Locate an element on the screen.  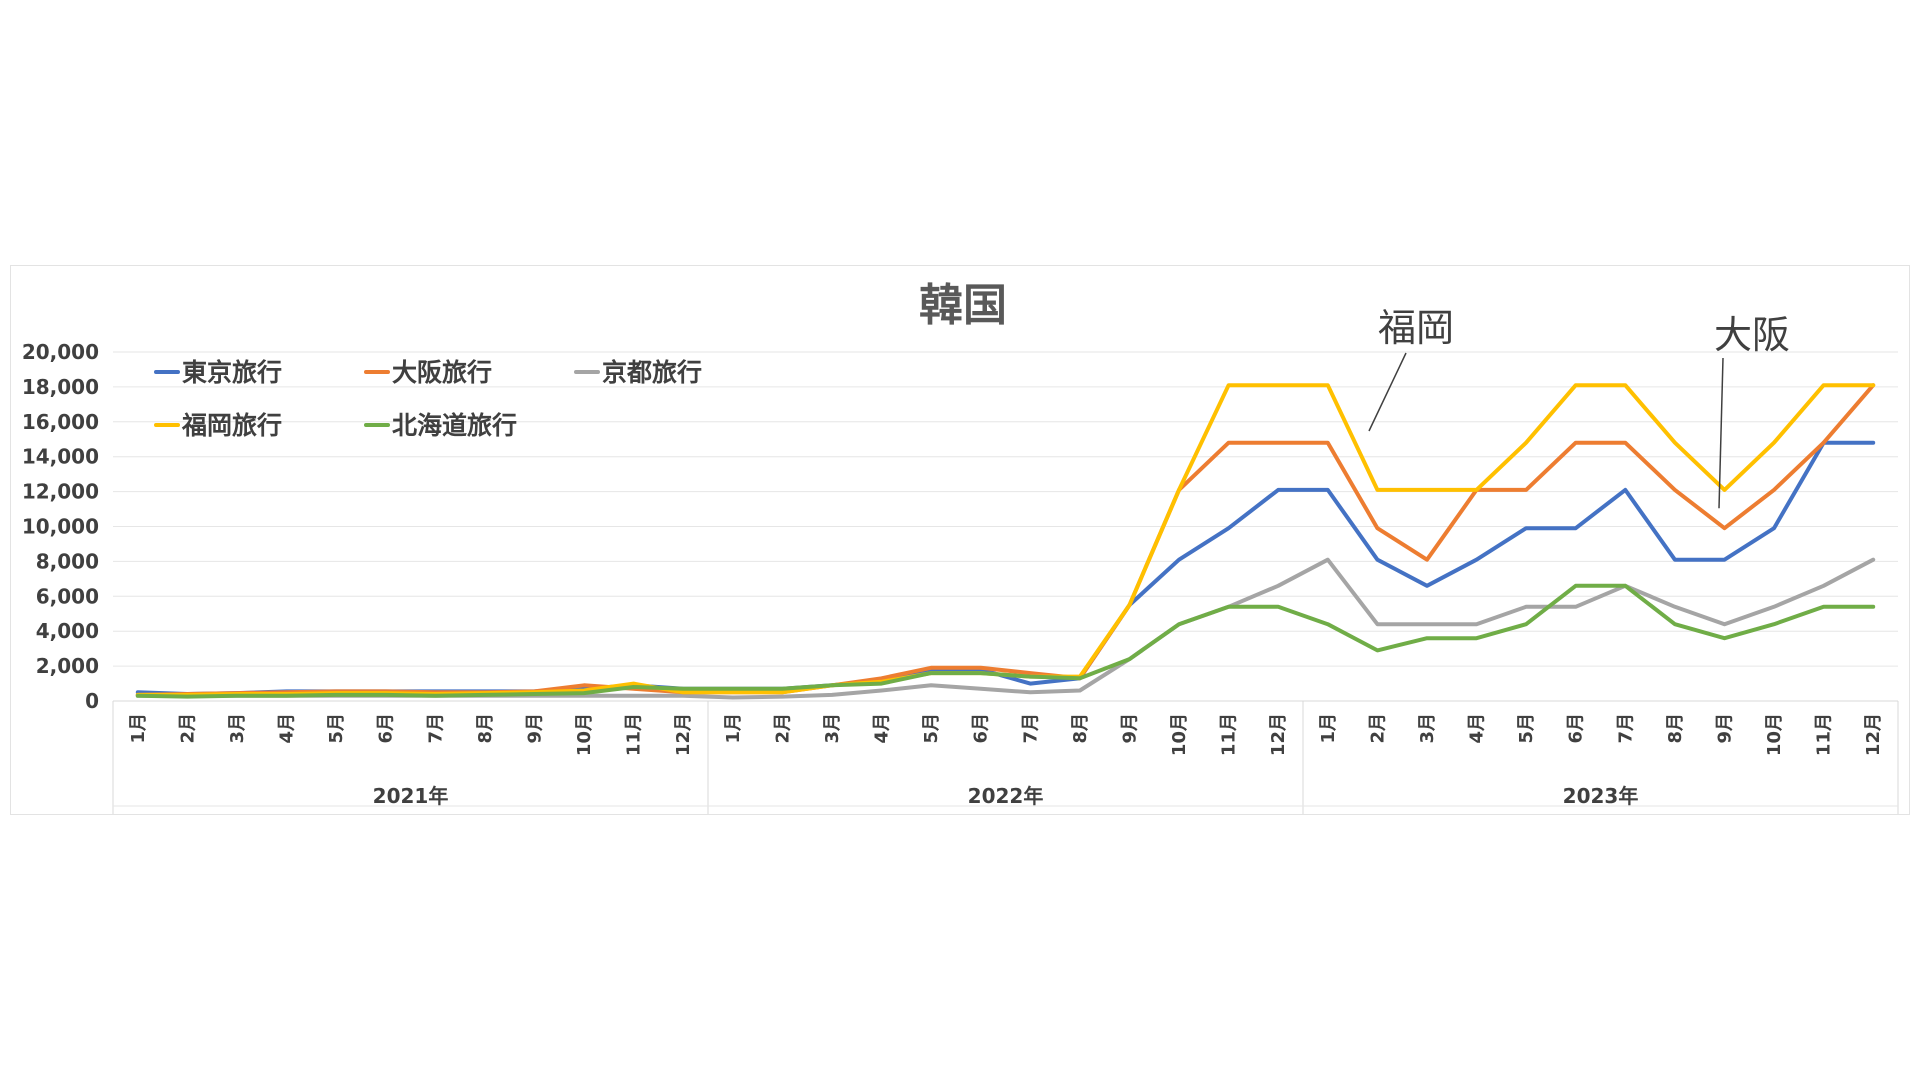
y-tick-label: 6,000 is located at coordinates (67, 596).